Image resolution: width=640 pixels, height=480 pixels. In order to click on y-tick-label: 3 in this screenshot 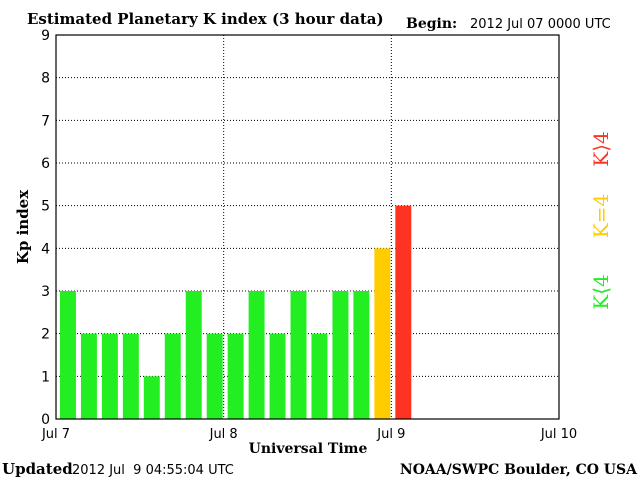, I will do `click(45, 292)`.